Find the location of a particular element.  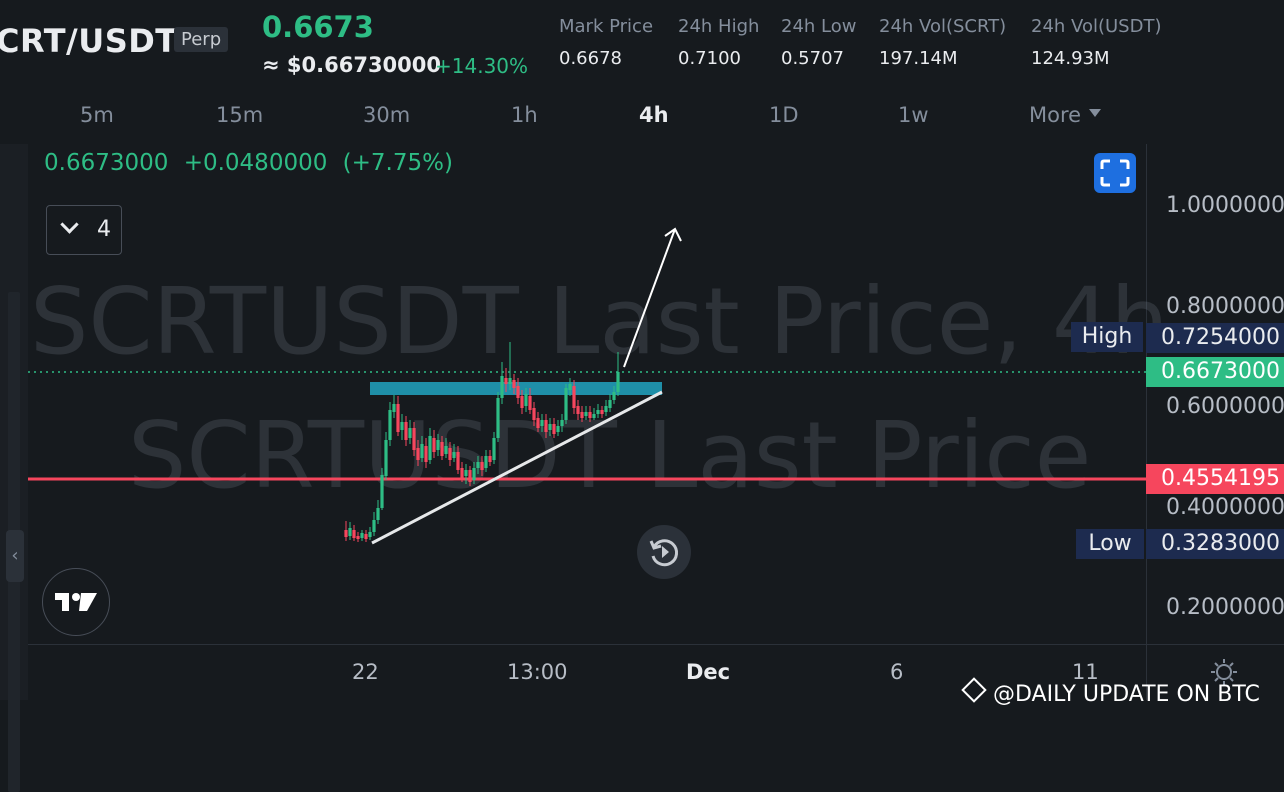

last-price: 0.6673 is located at coordinates (318, 27).